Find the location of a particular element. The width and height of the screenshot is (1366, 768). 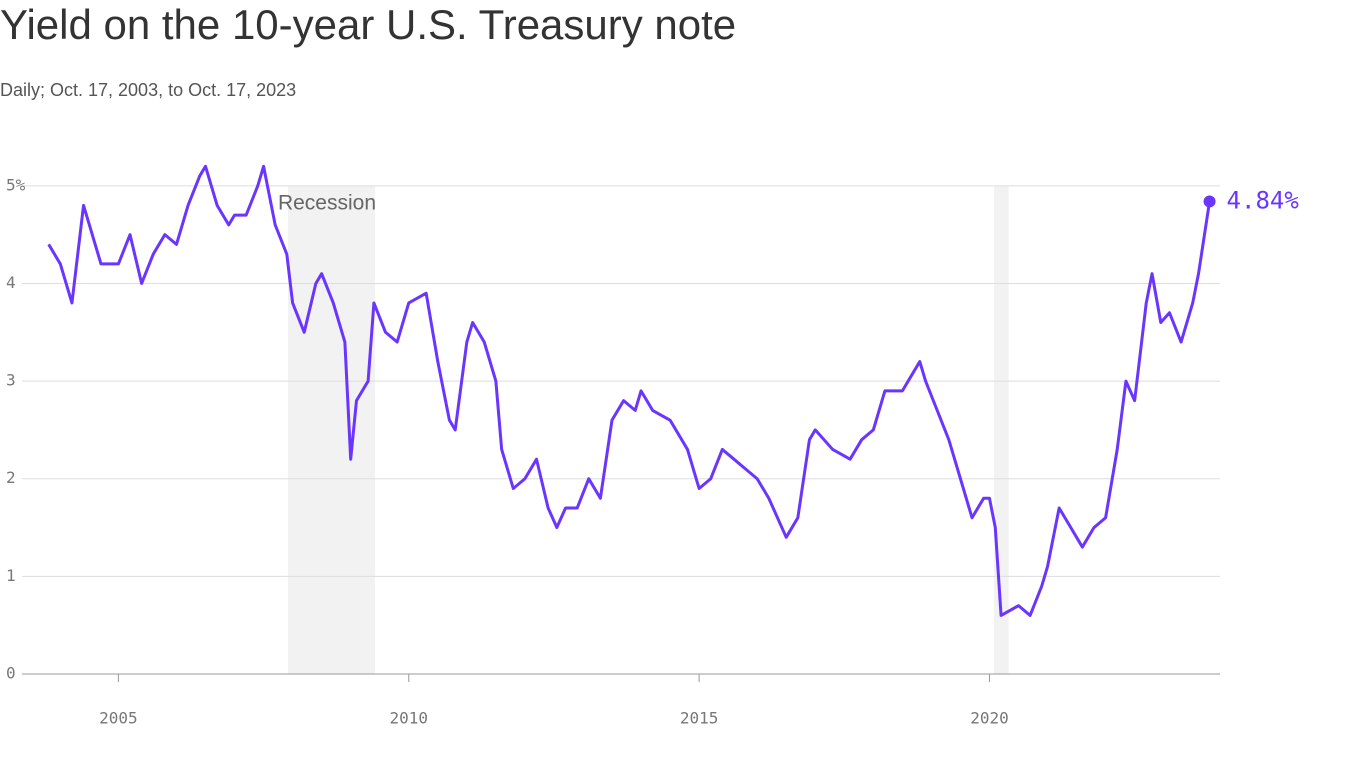

x-tick-label: 2010 is located at coordinates (408, 718).